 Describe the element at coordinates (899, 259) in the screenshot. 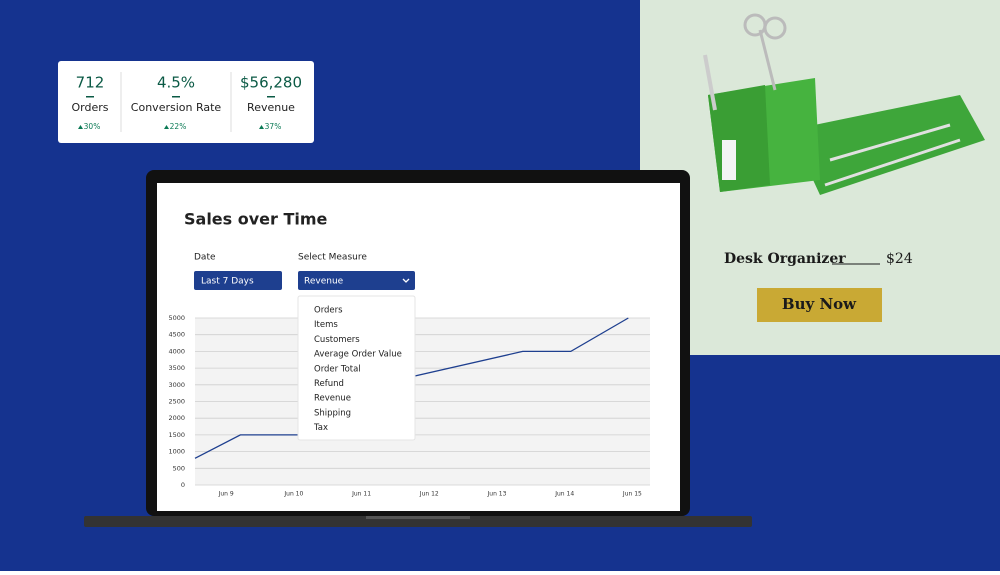

I see `product-price: $24` at that location.